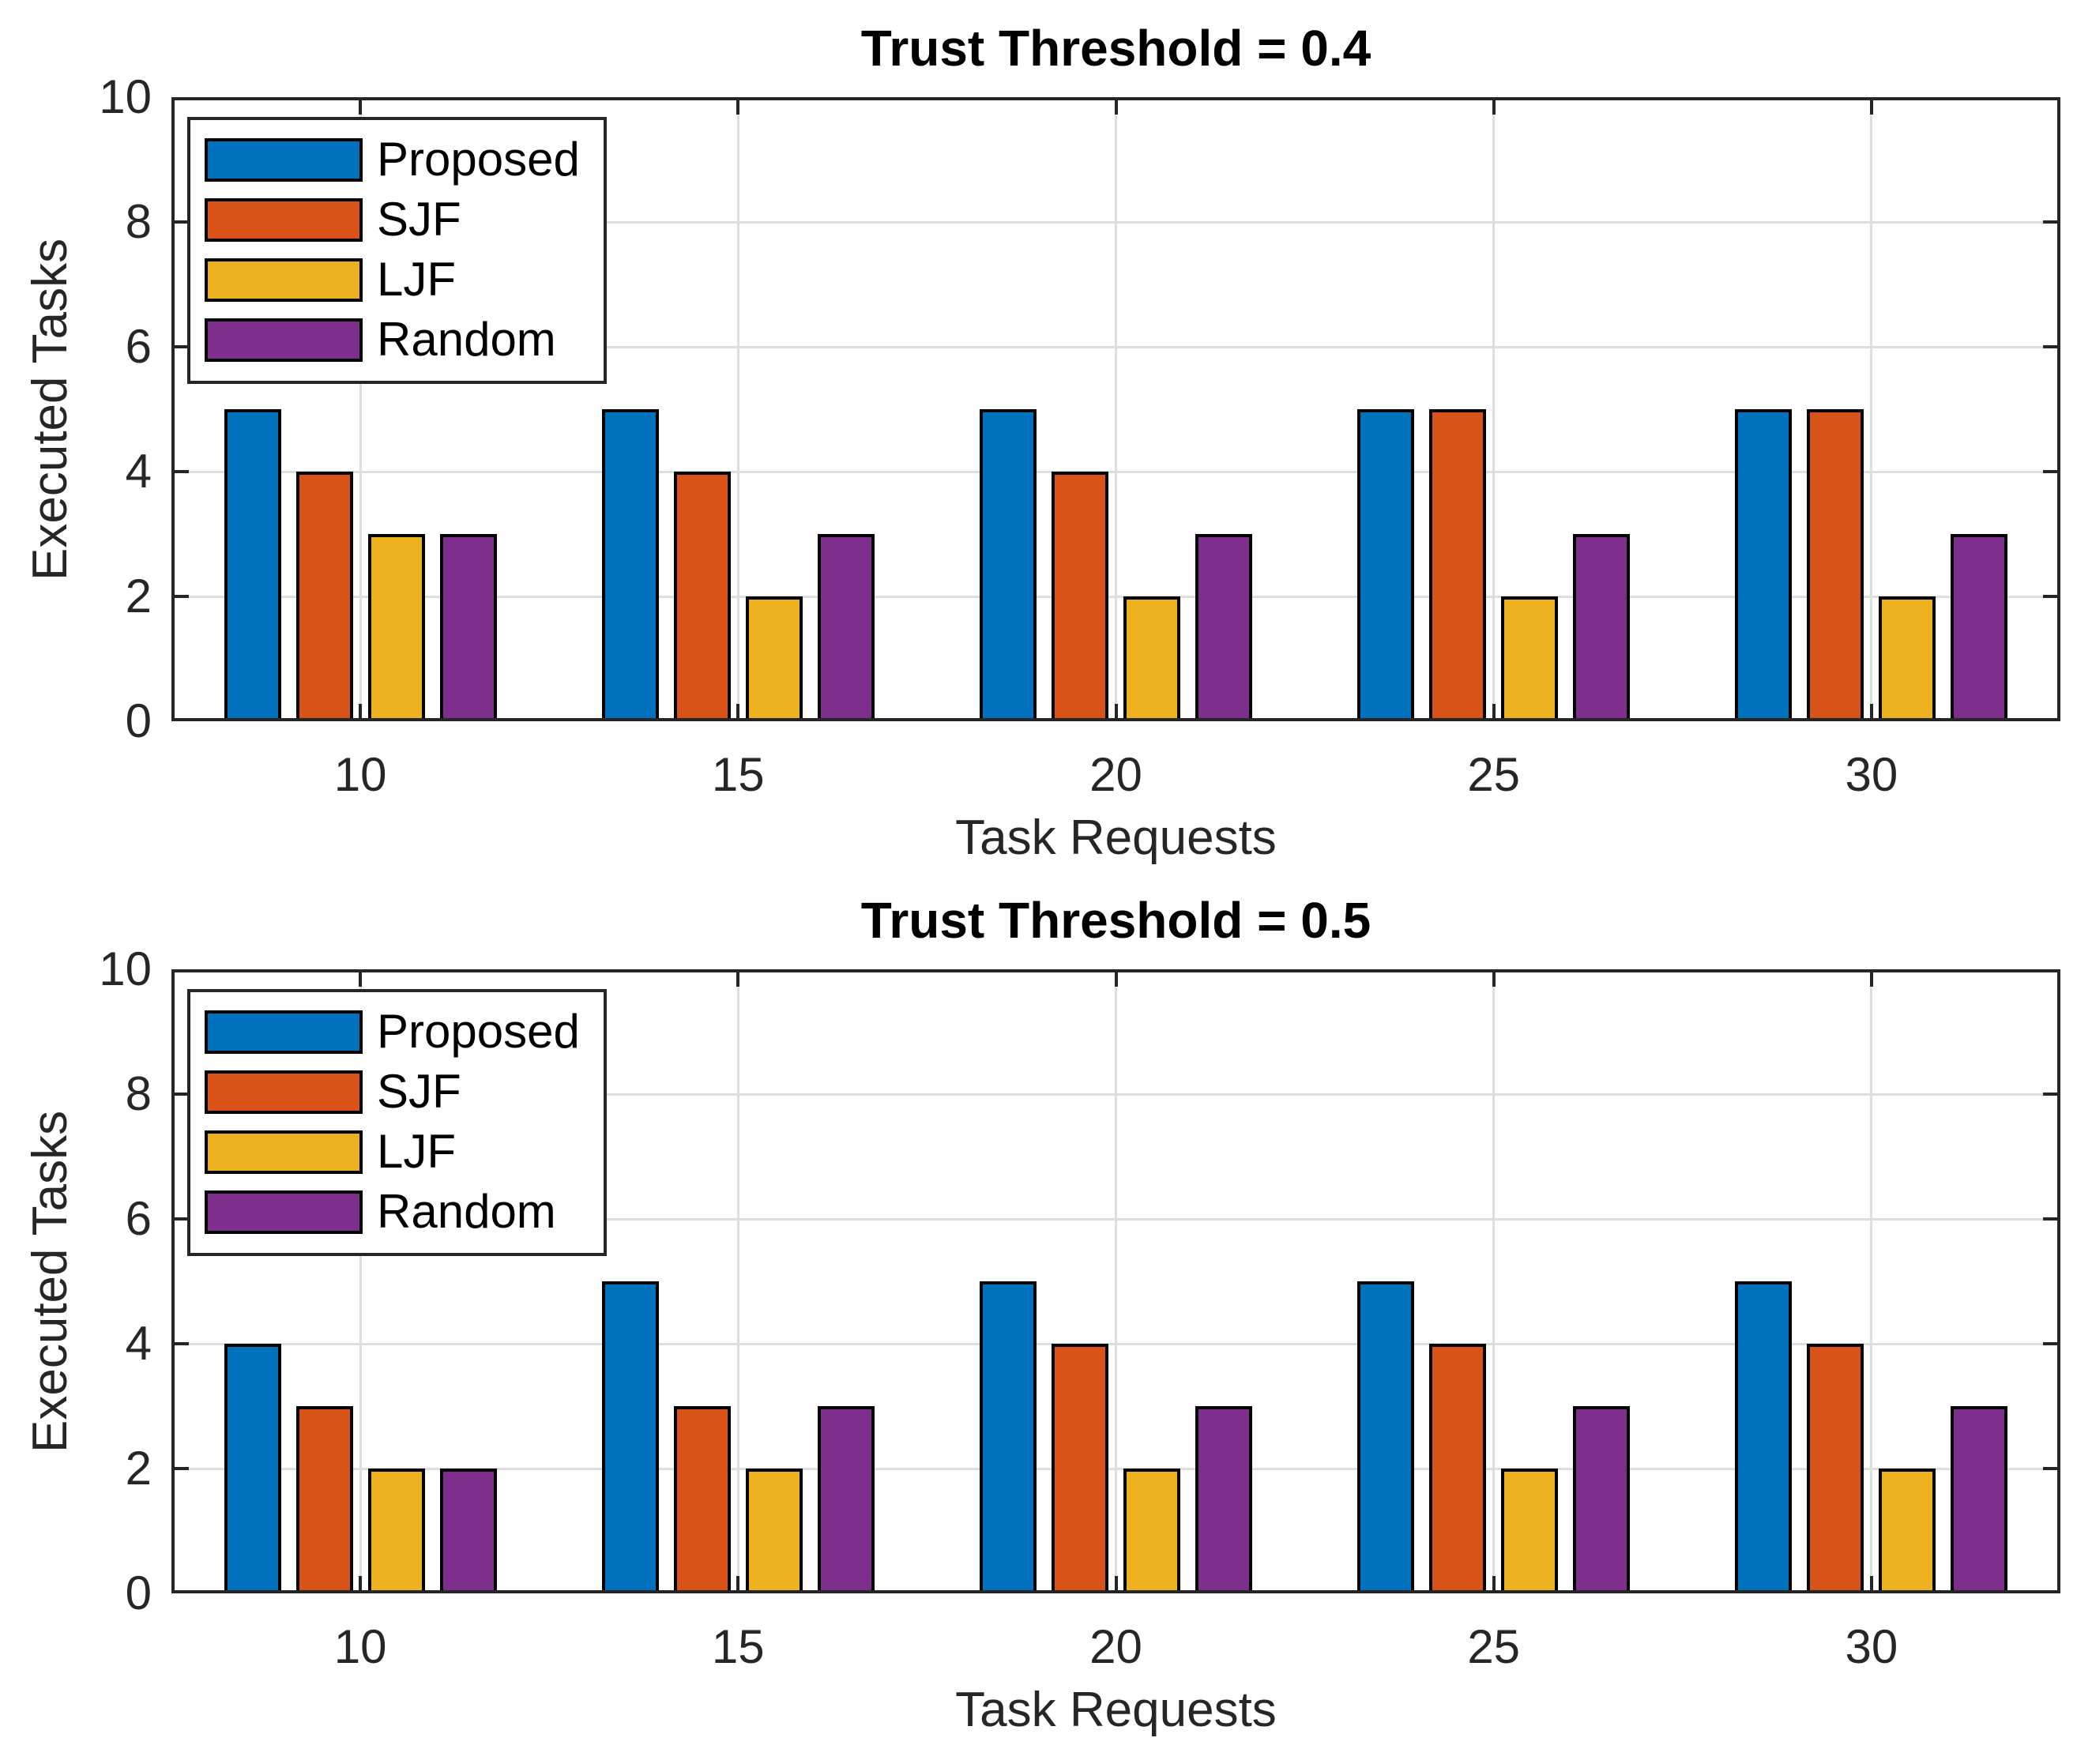  I want to click on x-tick-label-15: 15, so click(738, 774).